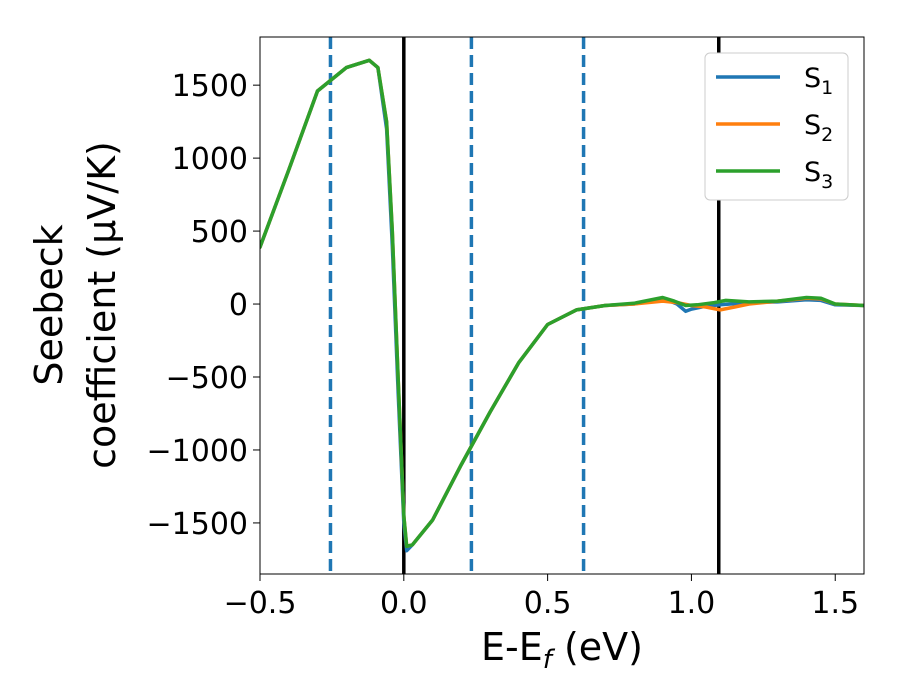 The height and width of the screenshot is (700, 900). What do you see at coordinates (818, 128) in the screenshot?
I see `legend-label-S2: S2` at bounding box center [818, 128].